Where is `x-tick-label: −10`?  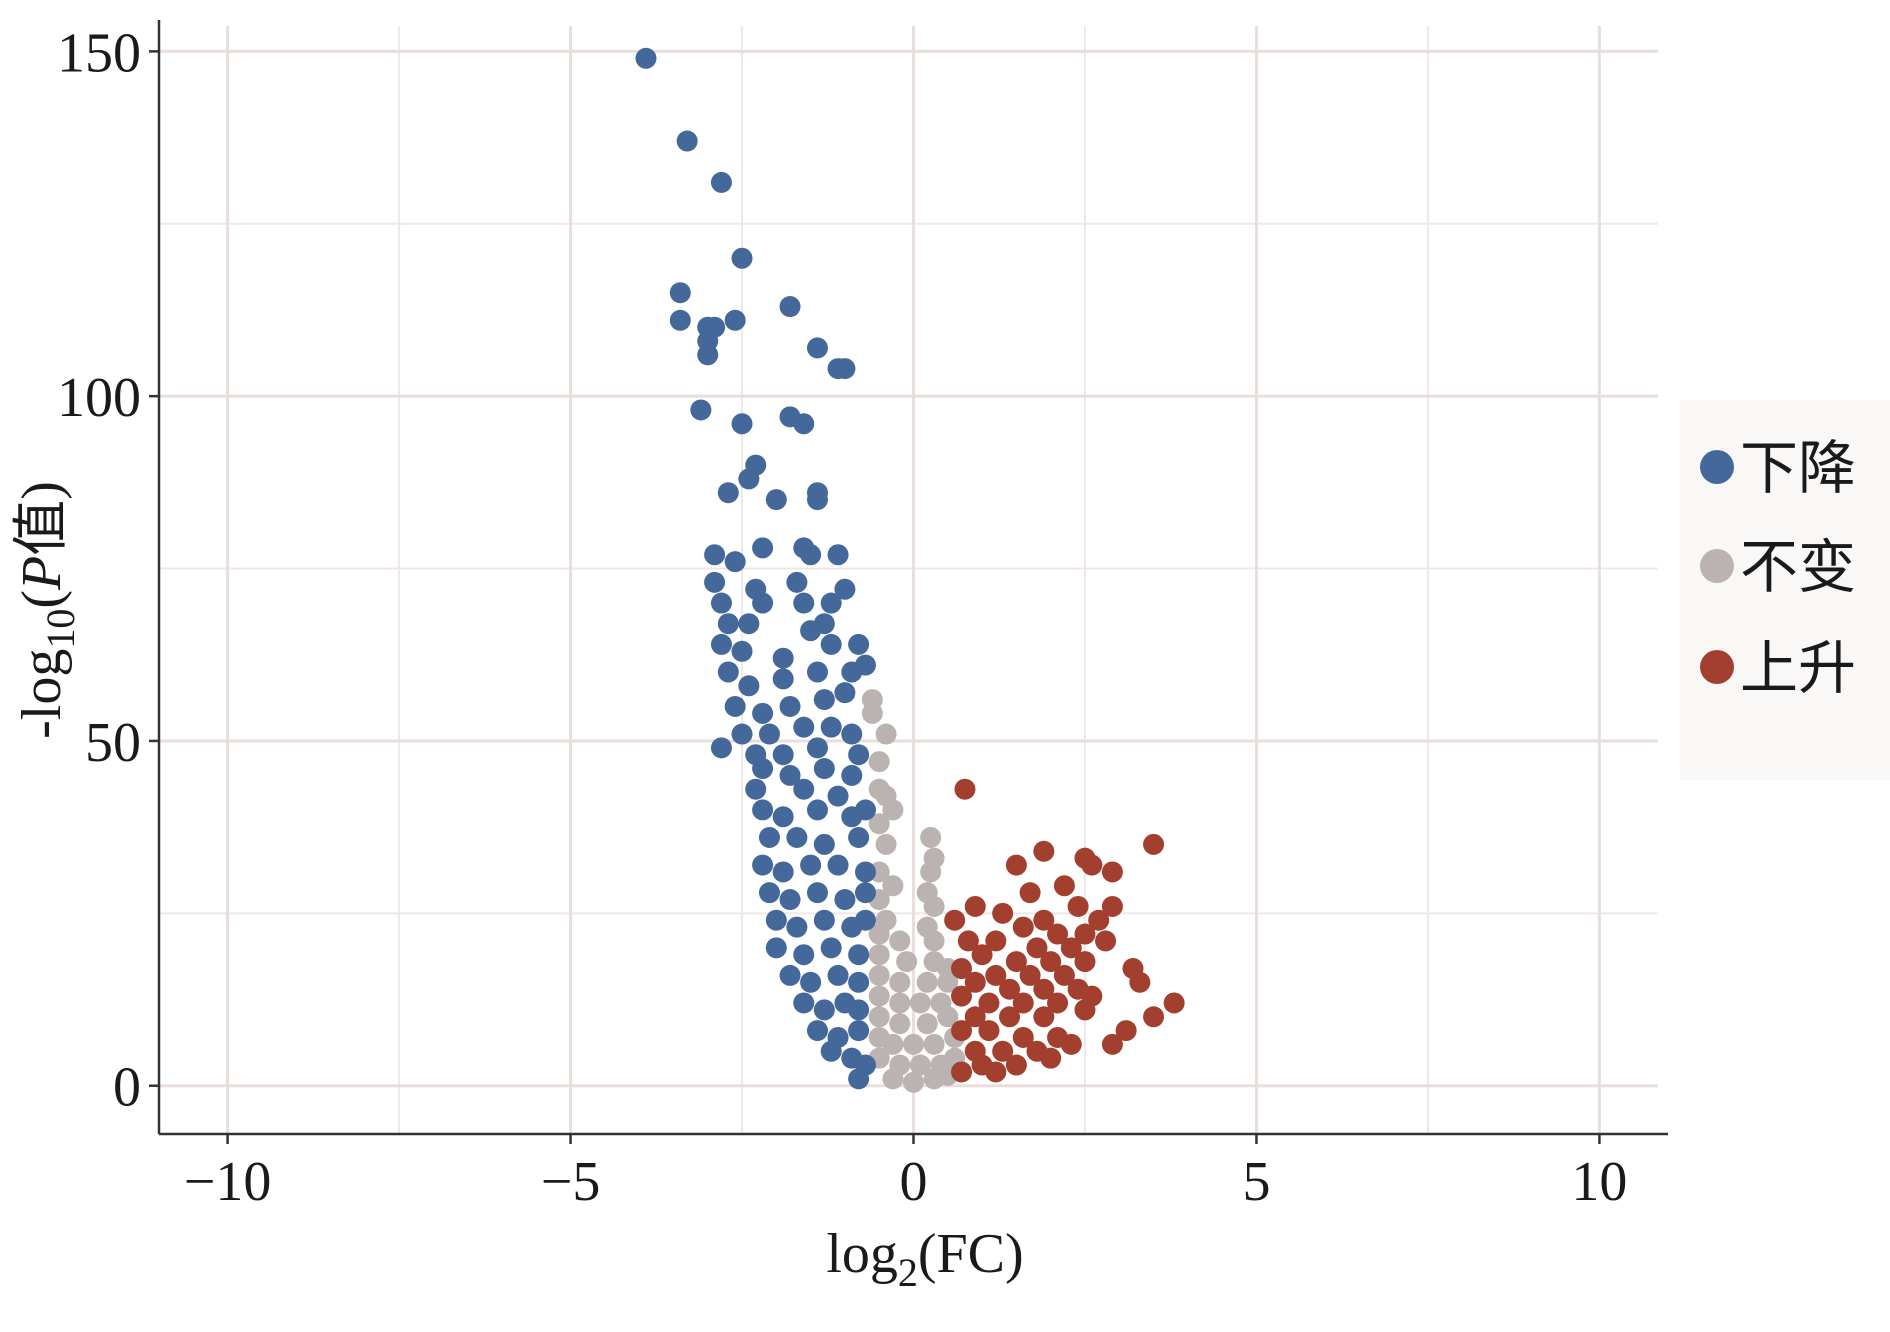
x-tick-label: −10 is located at coordinates (228, 1182).